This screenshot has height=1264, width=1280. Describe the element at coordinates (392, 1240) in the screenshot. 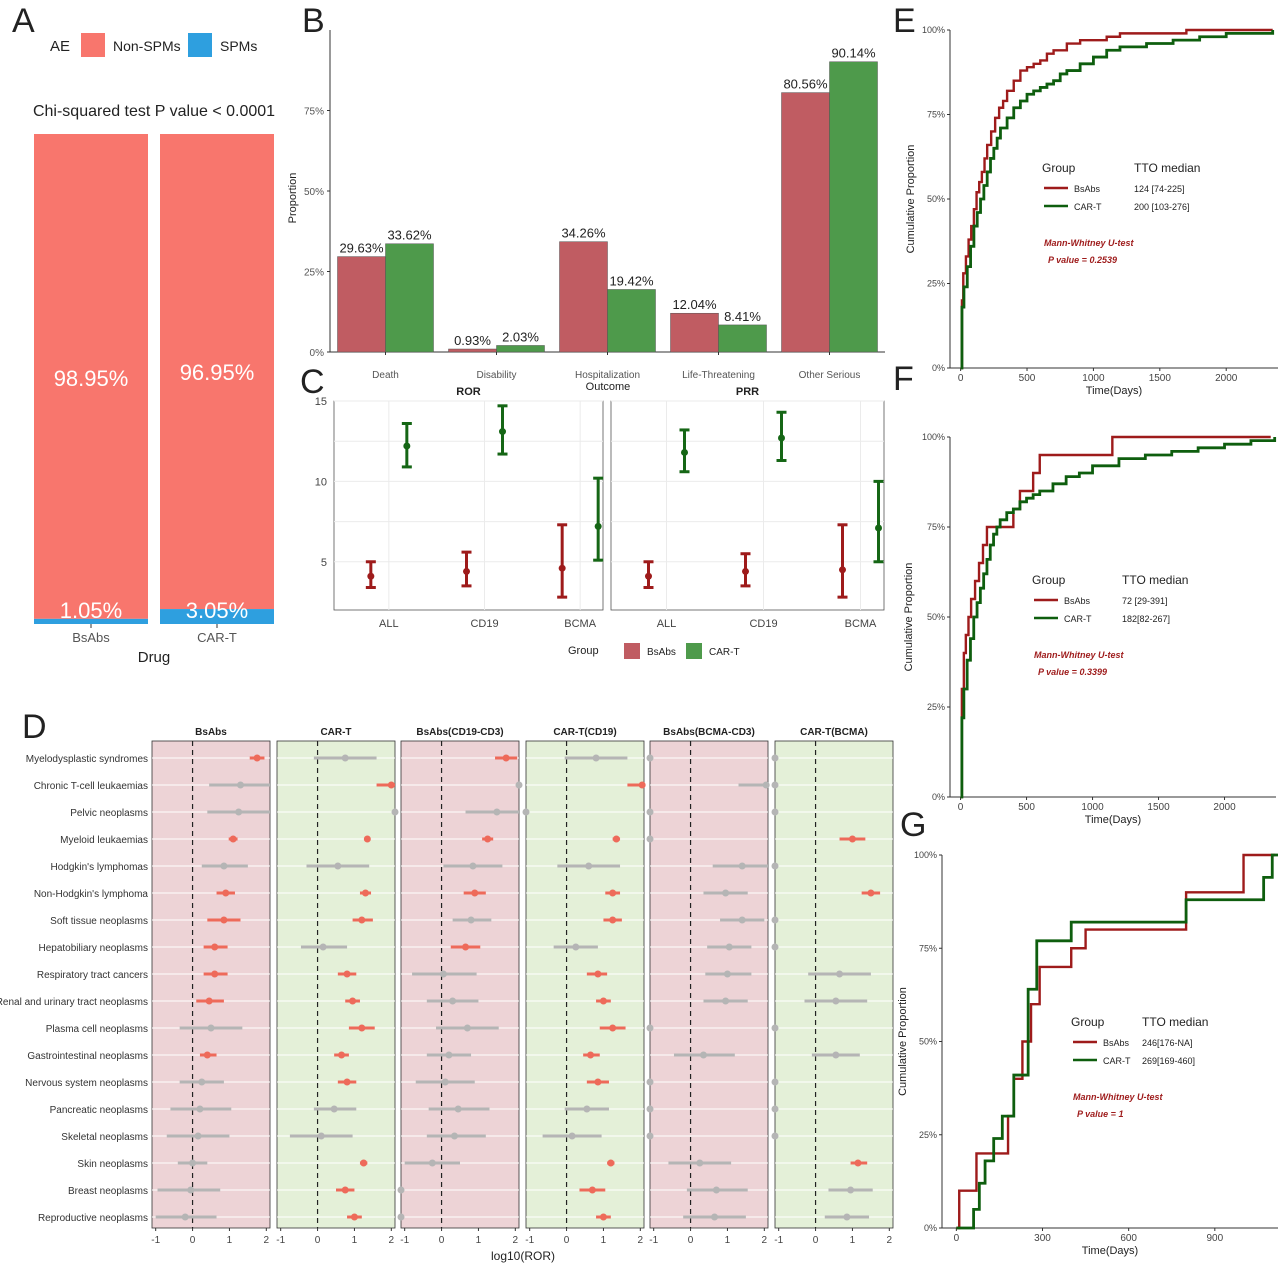

I see `tick-label: 2` at that location.